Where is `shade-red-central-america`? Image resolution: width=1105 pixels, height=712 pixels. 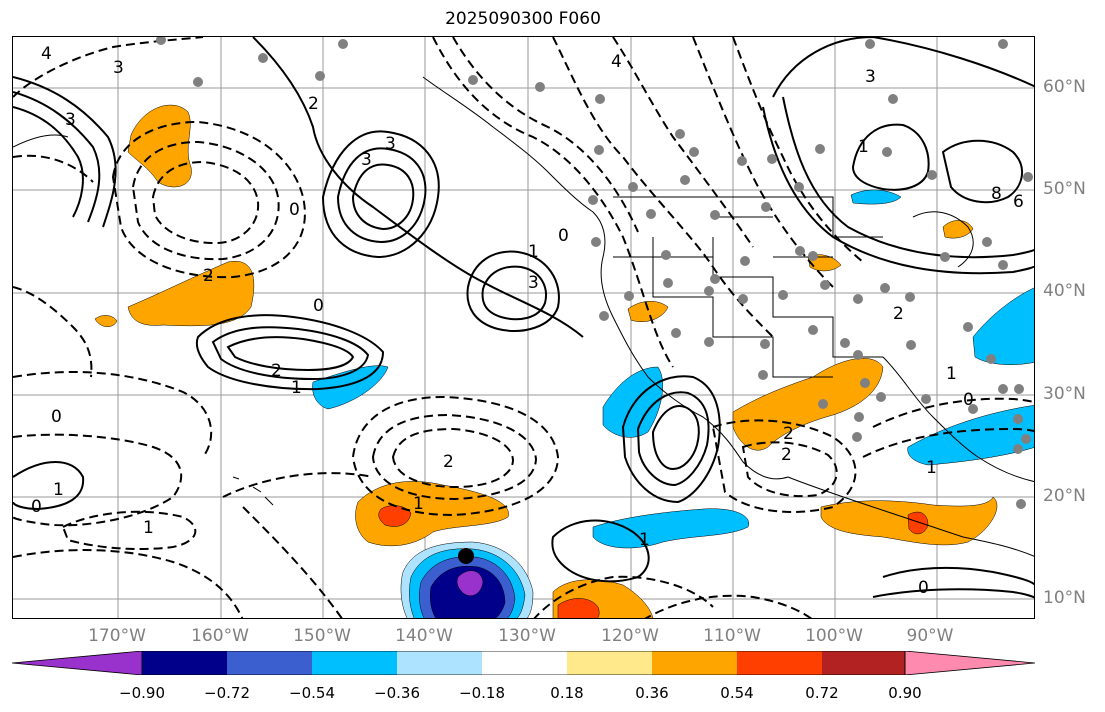 shade-red-central-america is located at coordinates (918, 523).